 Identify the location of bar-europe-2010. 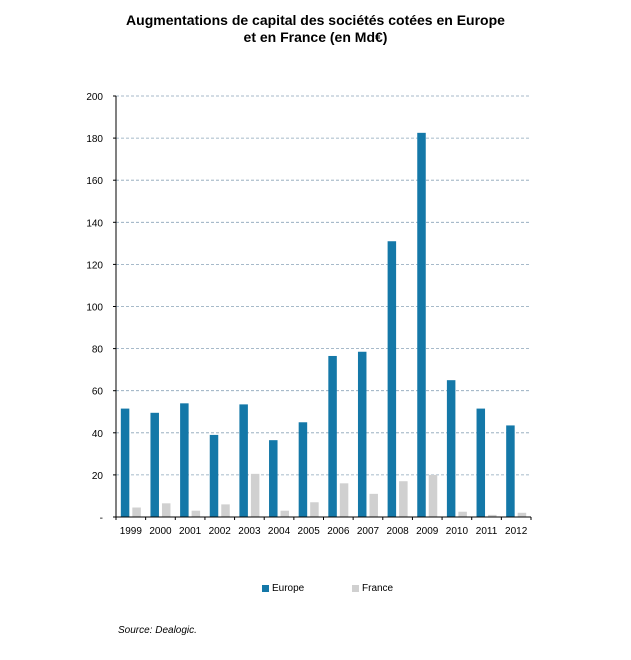
(451, 448).